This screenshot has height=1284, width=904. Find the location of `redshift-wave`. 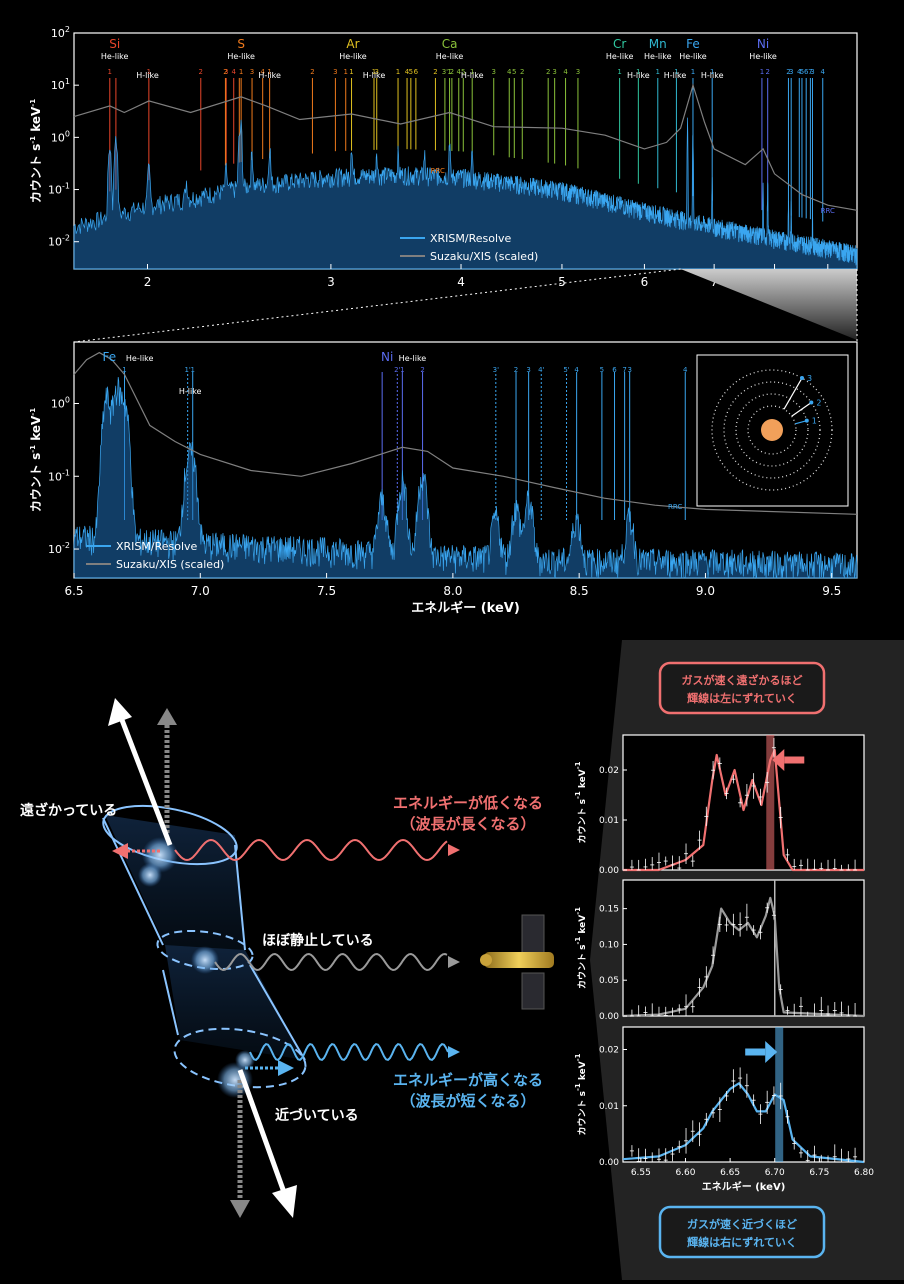

redshift-wave is located at coordinates (311, 850).